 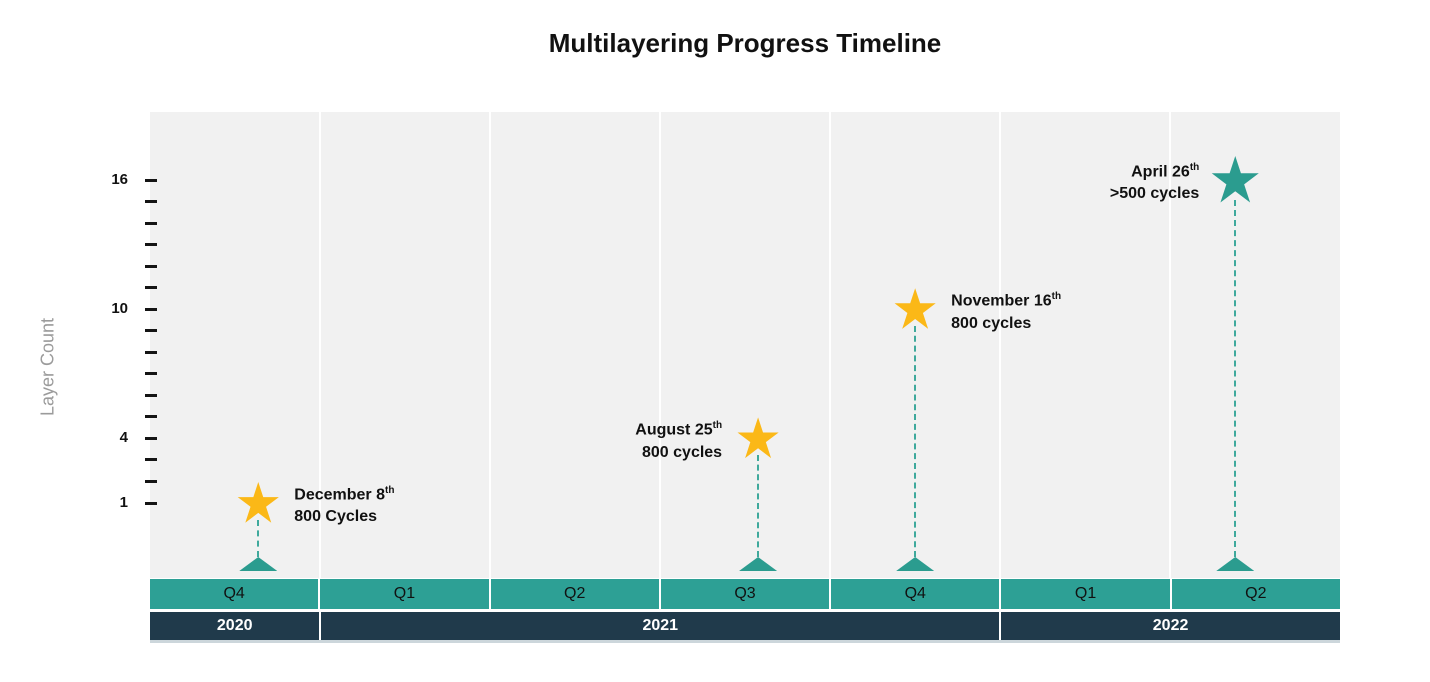 I want to click on event-cycles: >500 cycles, so click(x=1154, y=194).